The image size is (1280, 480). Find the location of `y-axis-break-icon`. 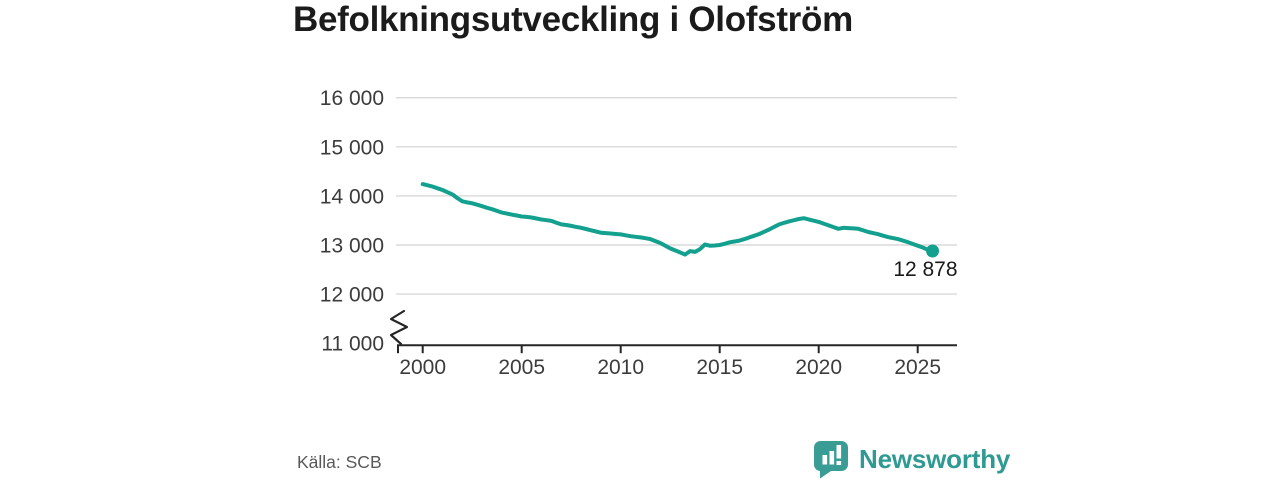

y-axis-break-icon is located at coordinates (399, 327).